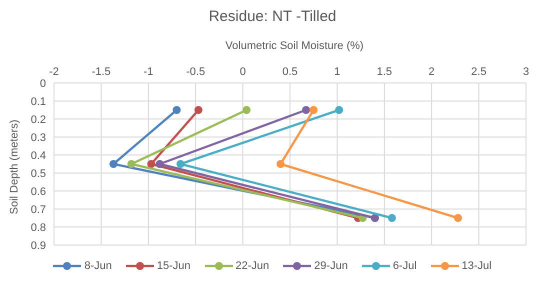 The height and width of the screenshot is (288, 545). Describe the element at coordinates (101, 72) in the screenshot. I see `x-tick-label: -1.5` at that location.